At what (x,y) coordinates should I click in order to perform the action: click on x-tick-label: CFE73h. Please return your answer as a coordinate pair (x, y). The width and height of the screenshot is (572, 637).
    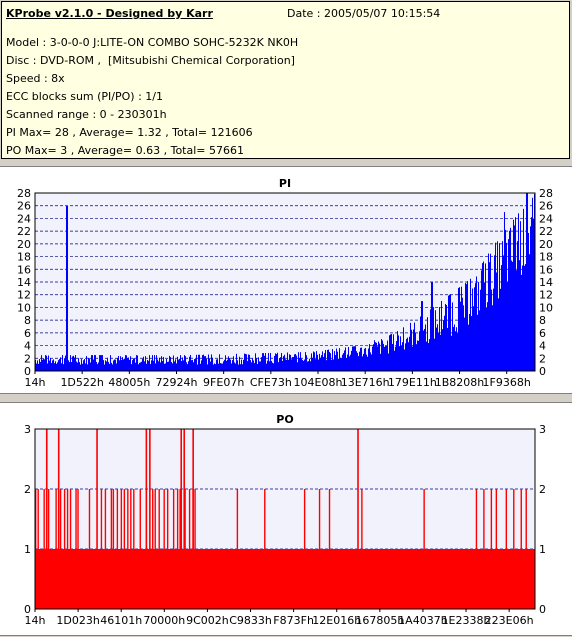
    Looking at the image, I should click on (271, 382).